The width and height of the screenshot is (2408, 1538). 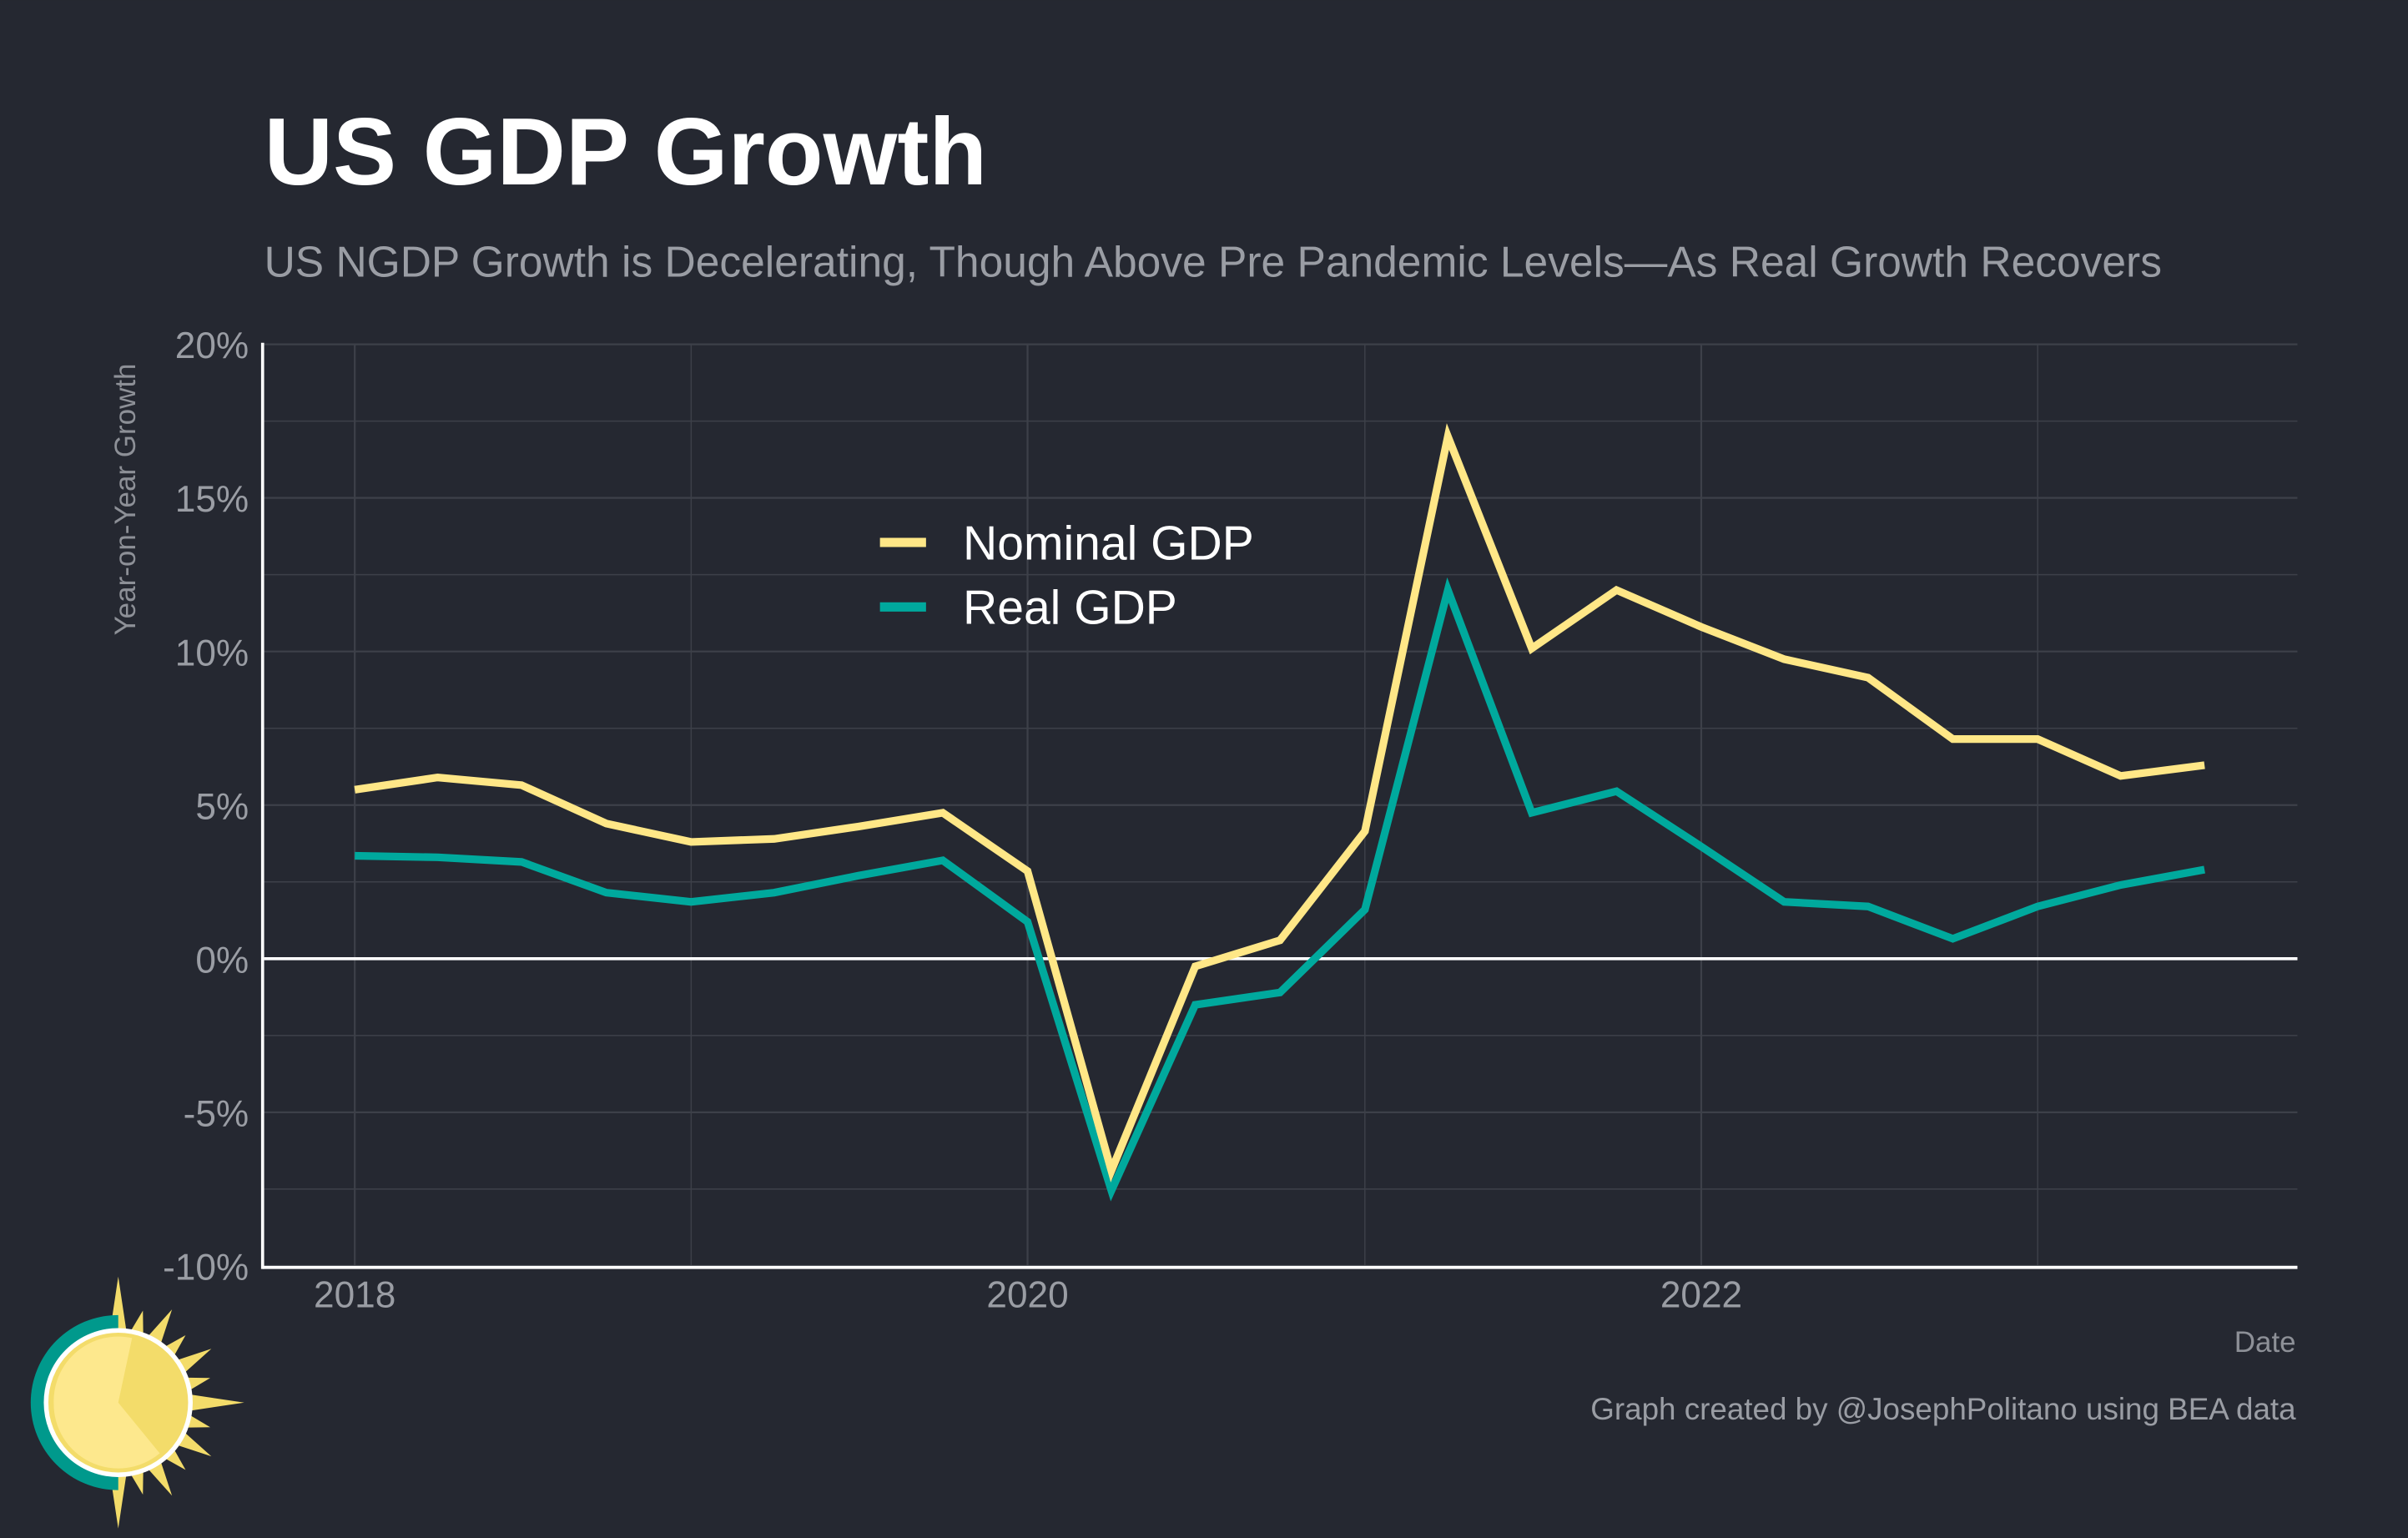 I want to click on y-tick-label: 20%, so click(x=212, y=345).